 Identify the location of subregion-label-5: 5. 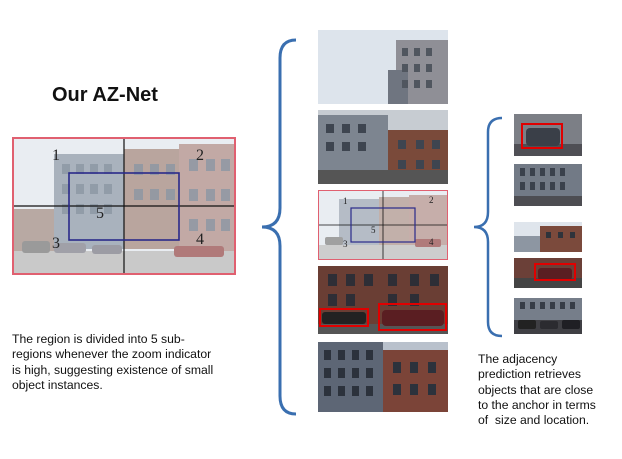
(100, 213).